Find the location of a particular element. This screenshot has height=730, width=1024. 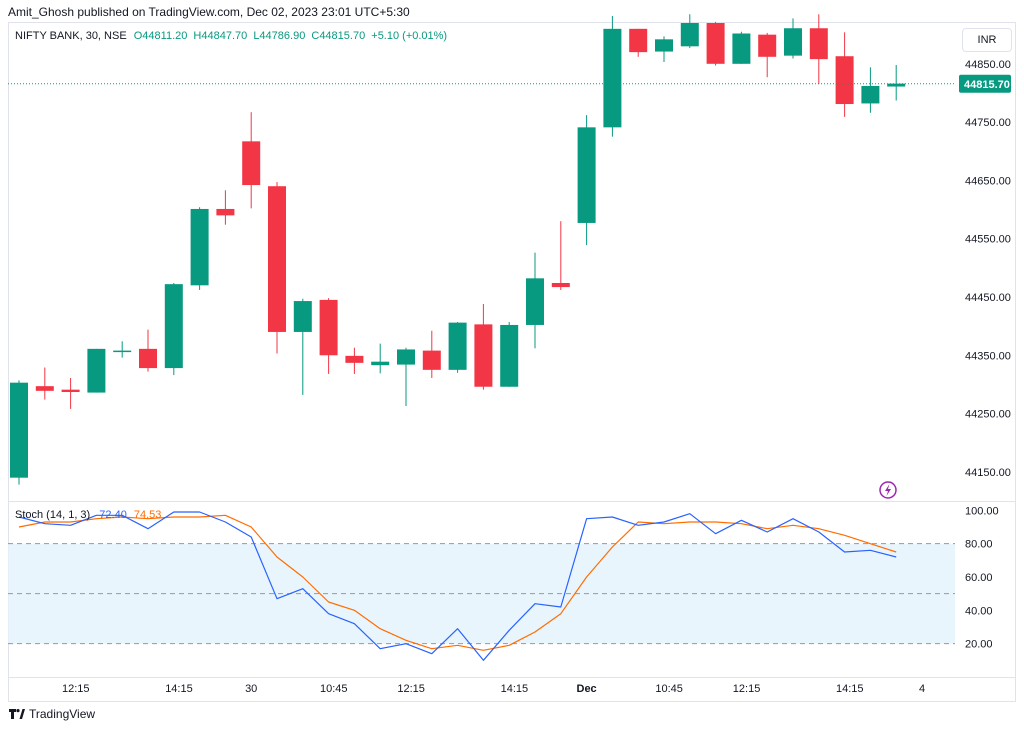

last-price-label: 44815.70 is located at coordinates (987, 85).